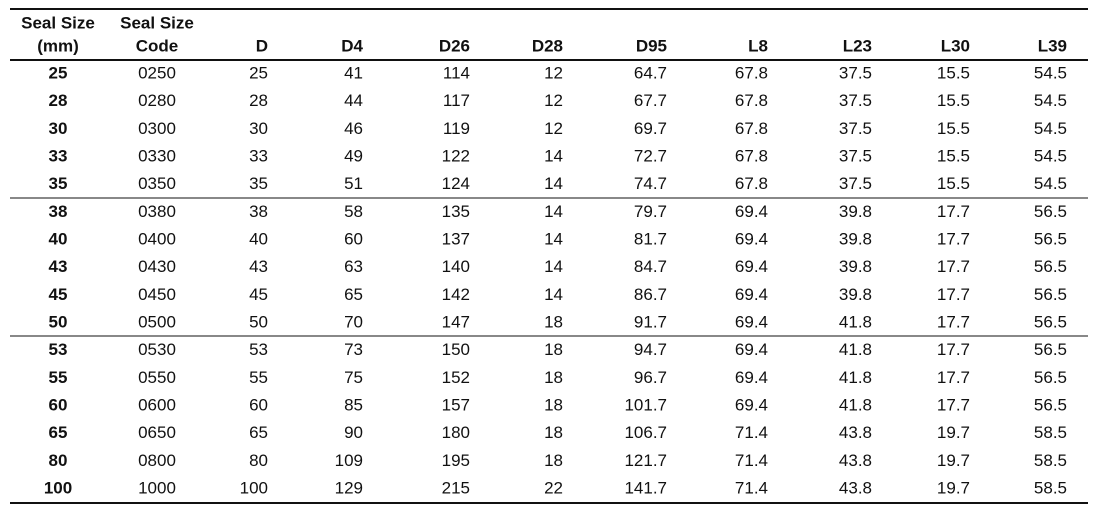 The height and width of the screenshot is (509, 1100). Describe the element at coordinates (855, 72) in the screenshot. I see `table-cell: 37.5` at that location.